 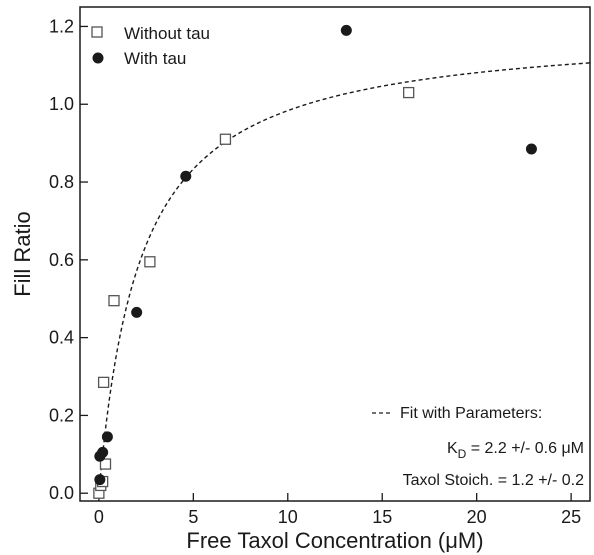 What do you see at coordinates (61, 338) in the screenshot?
I see `y-tick-label: 0.4` at bounding box center [61, 338].